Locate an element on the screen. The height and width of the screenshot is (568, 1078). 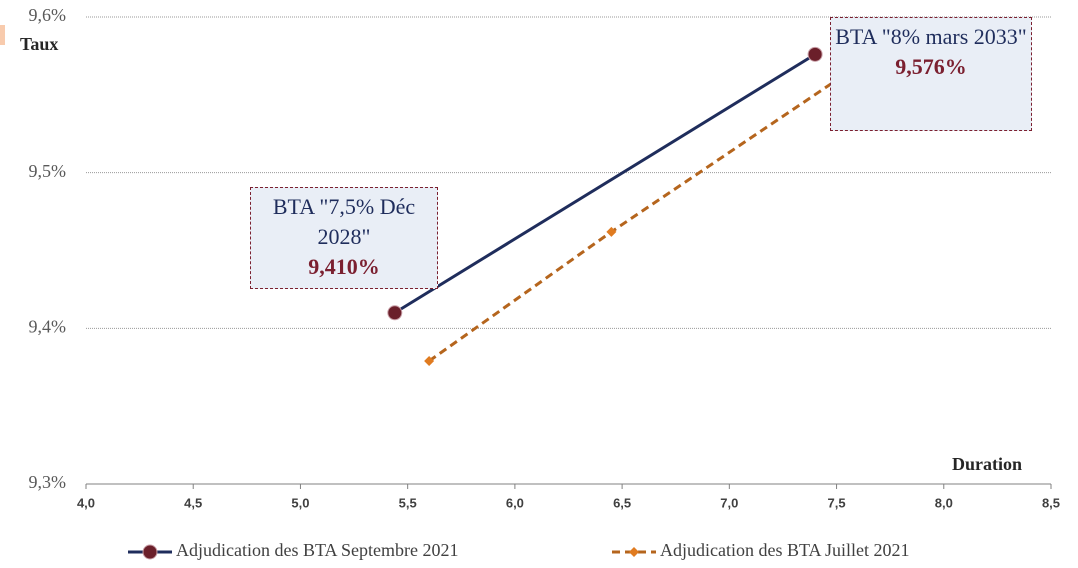
y-tick-label: 9,4% is located at coordinates (48, 326).